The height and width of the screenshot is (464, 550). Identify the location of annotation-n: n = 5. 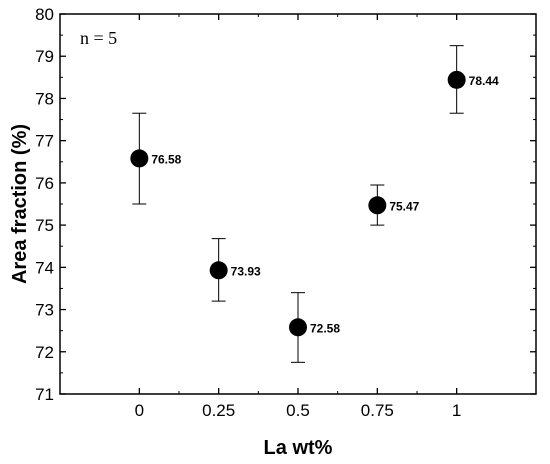
(98, 38).